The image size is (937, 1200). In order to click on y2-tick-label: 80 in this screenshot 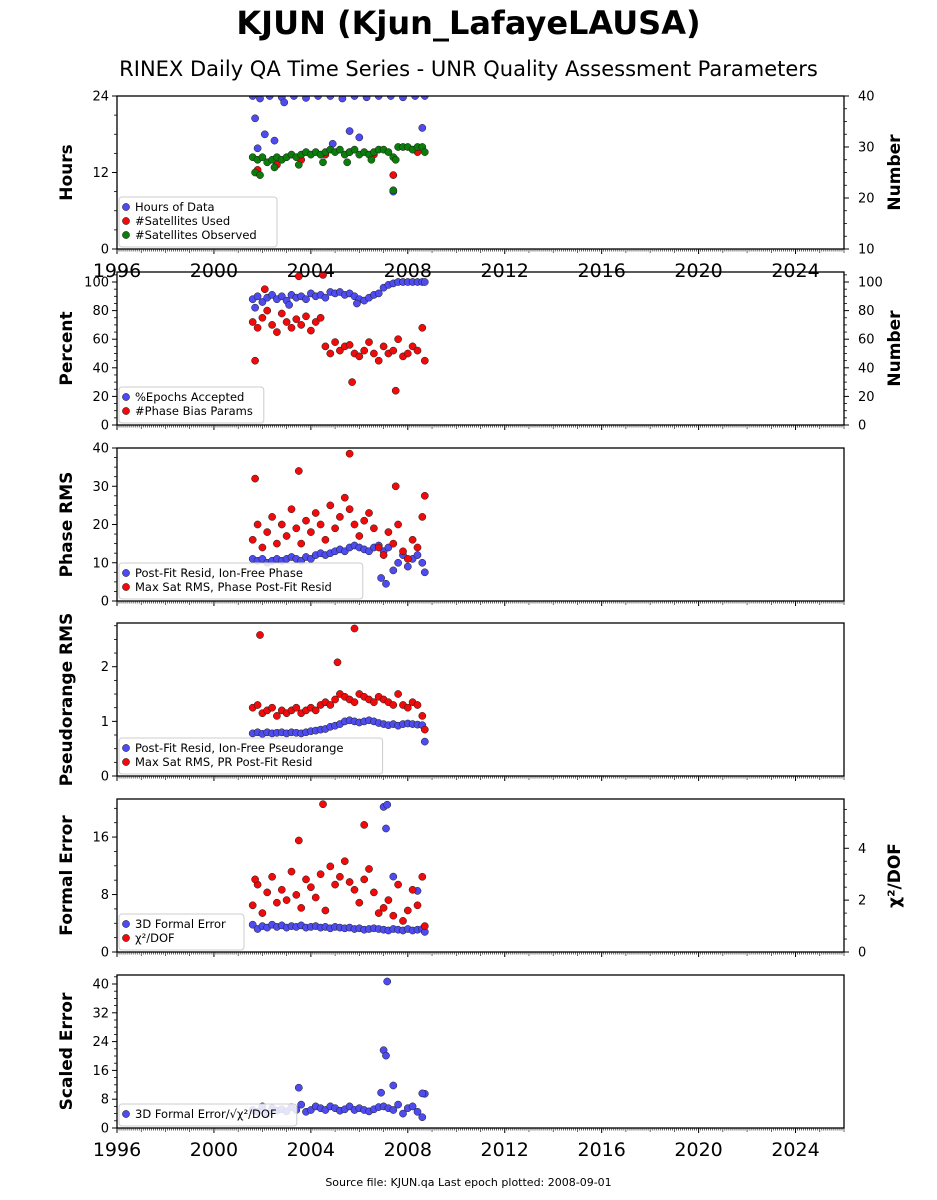, I will do `click(866, 311)`.